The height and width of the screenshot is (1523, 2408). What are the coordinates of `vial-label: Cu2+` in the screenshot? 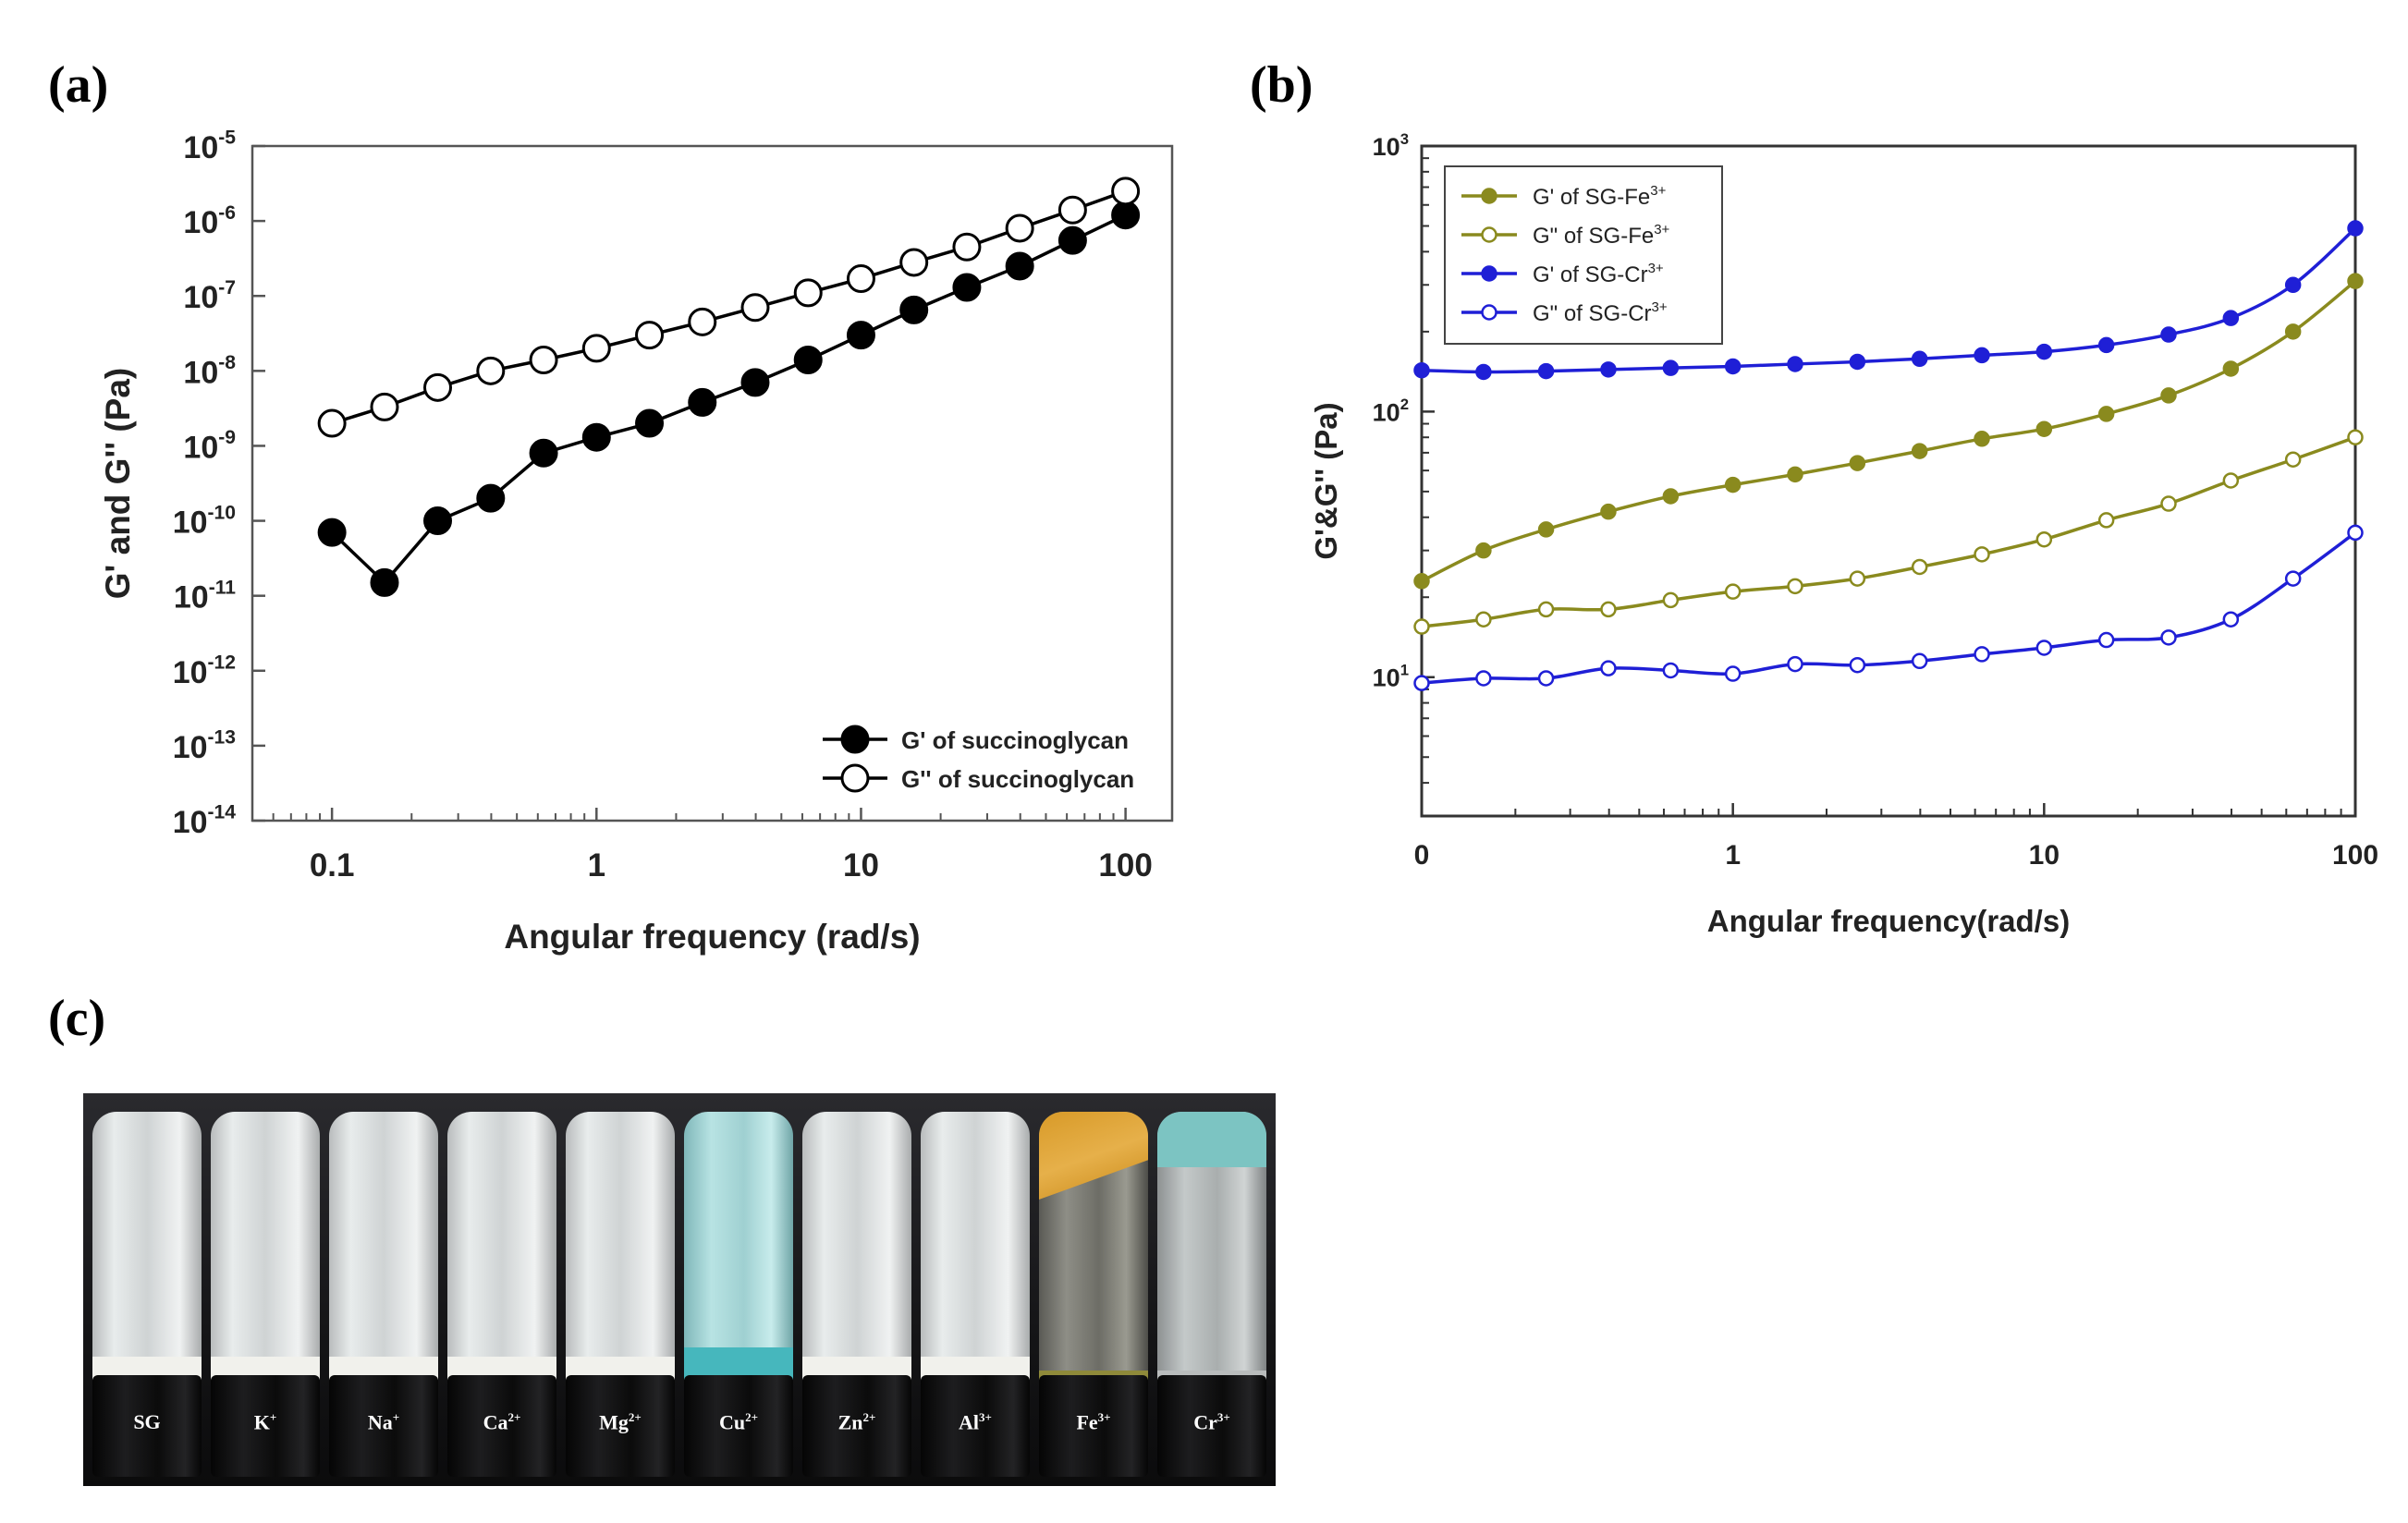 It's located at (739, 1422).